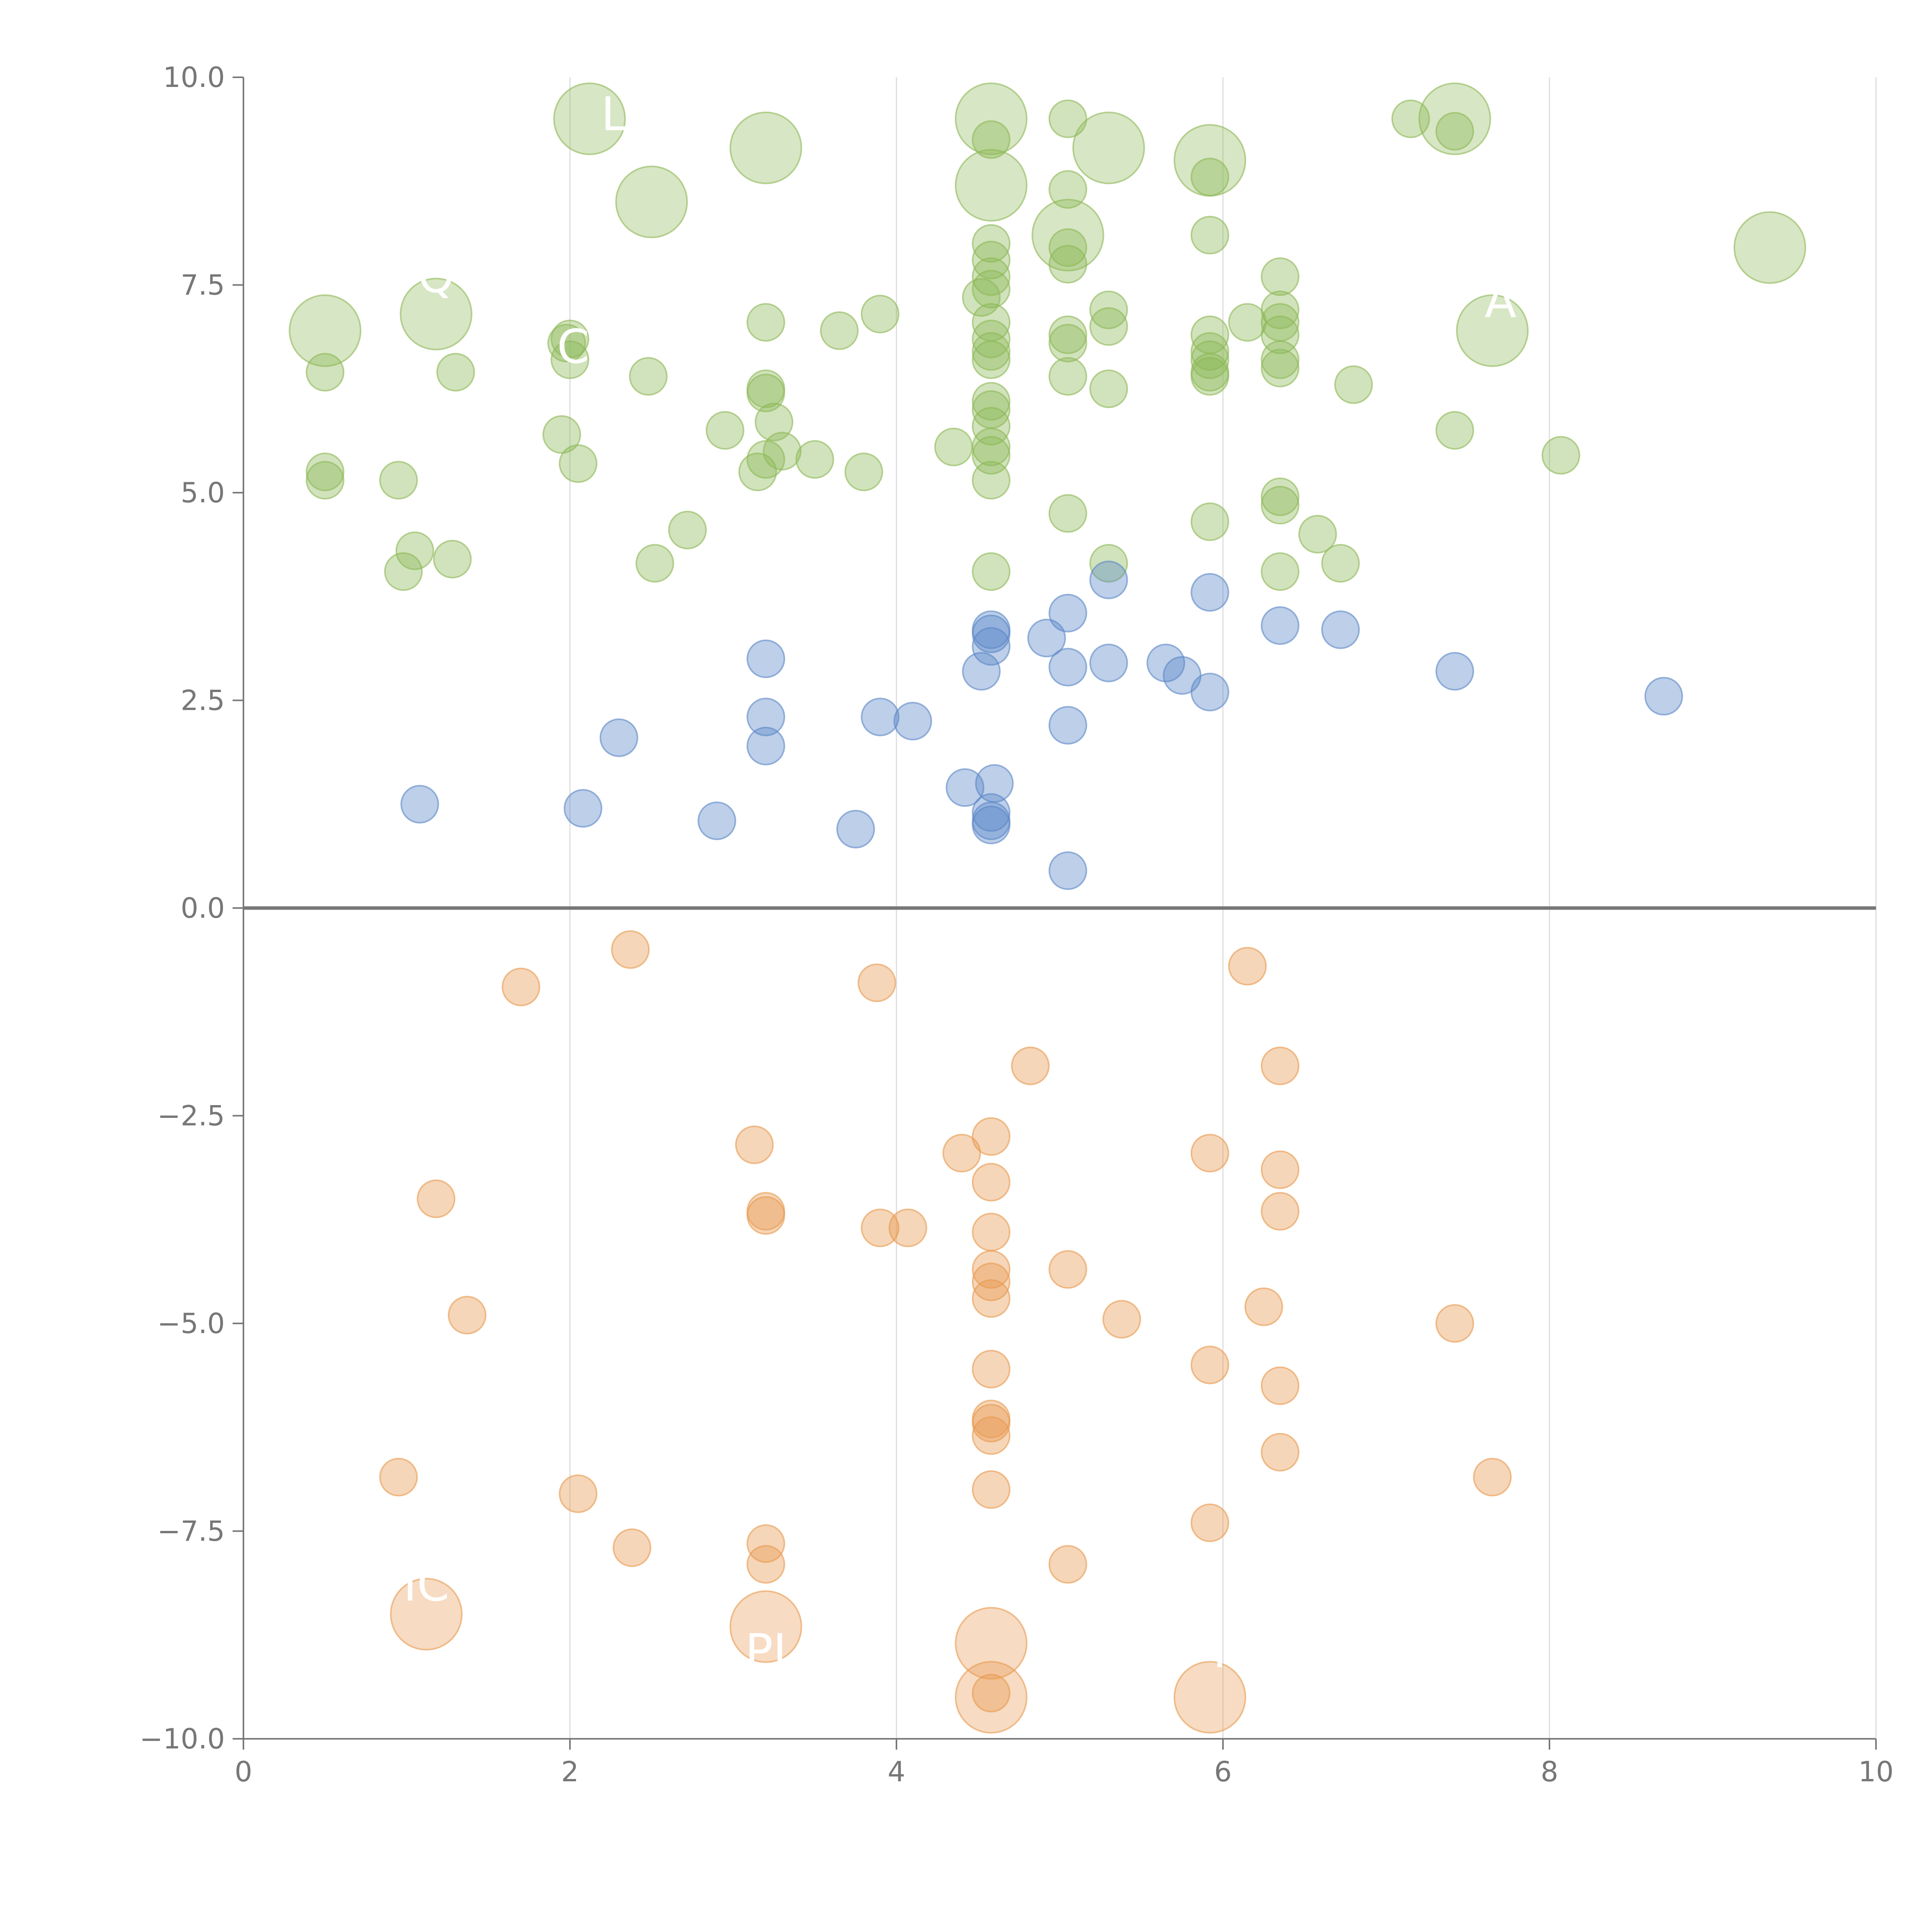 The width and height of the screenshot is (1932, 1932). Describe the element at coordinates (766, 1651) in the screenshot. I see `bubble-label: PI` at that location.